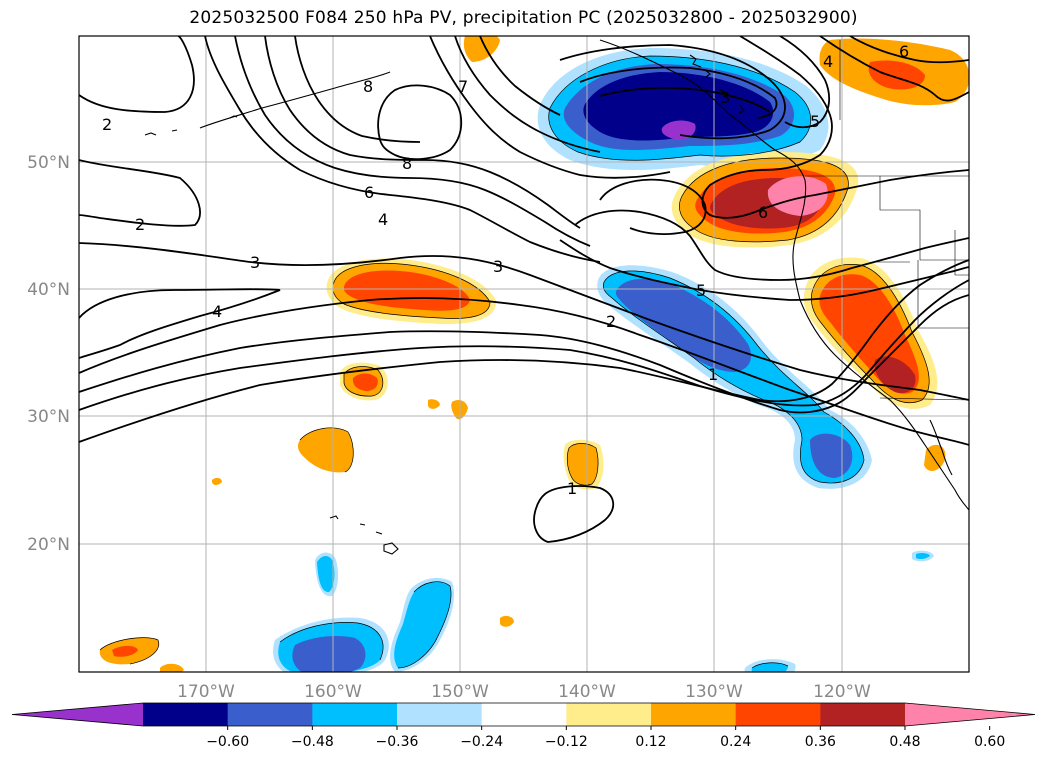  What do you see at coordinates (989, 742) in the screenshot?
I see `colorbar-tick-label: 0.60` at bounding box center [989, 742].